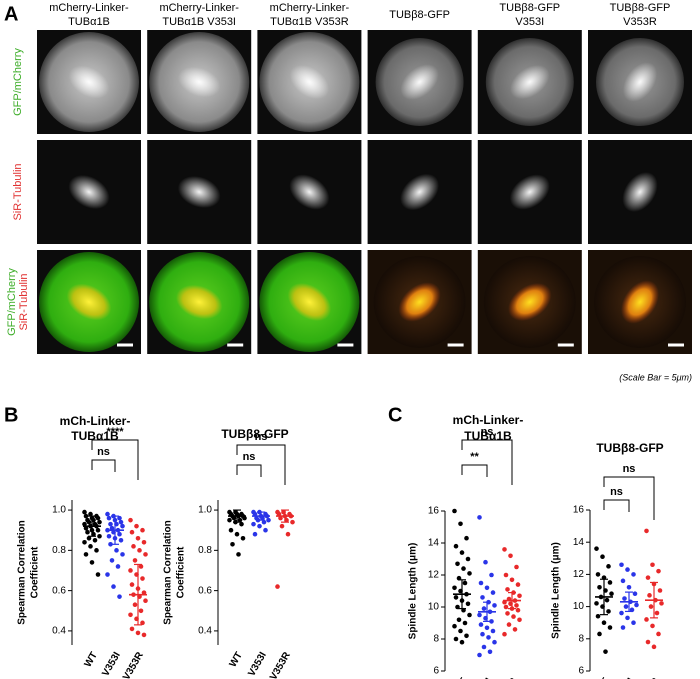 The image size is (700, 679). I want to click on significance-label: ****, so click(115, 432).